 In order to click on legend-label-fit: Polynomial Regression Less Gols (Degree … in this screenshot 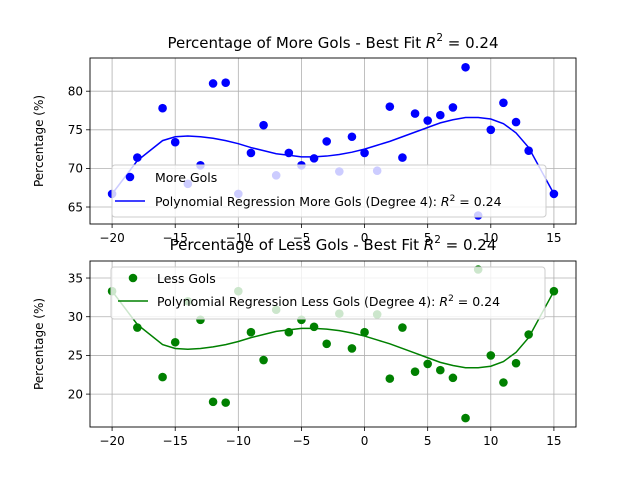, I will do `click(328, 301)`.